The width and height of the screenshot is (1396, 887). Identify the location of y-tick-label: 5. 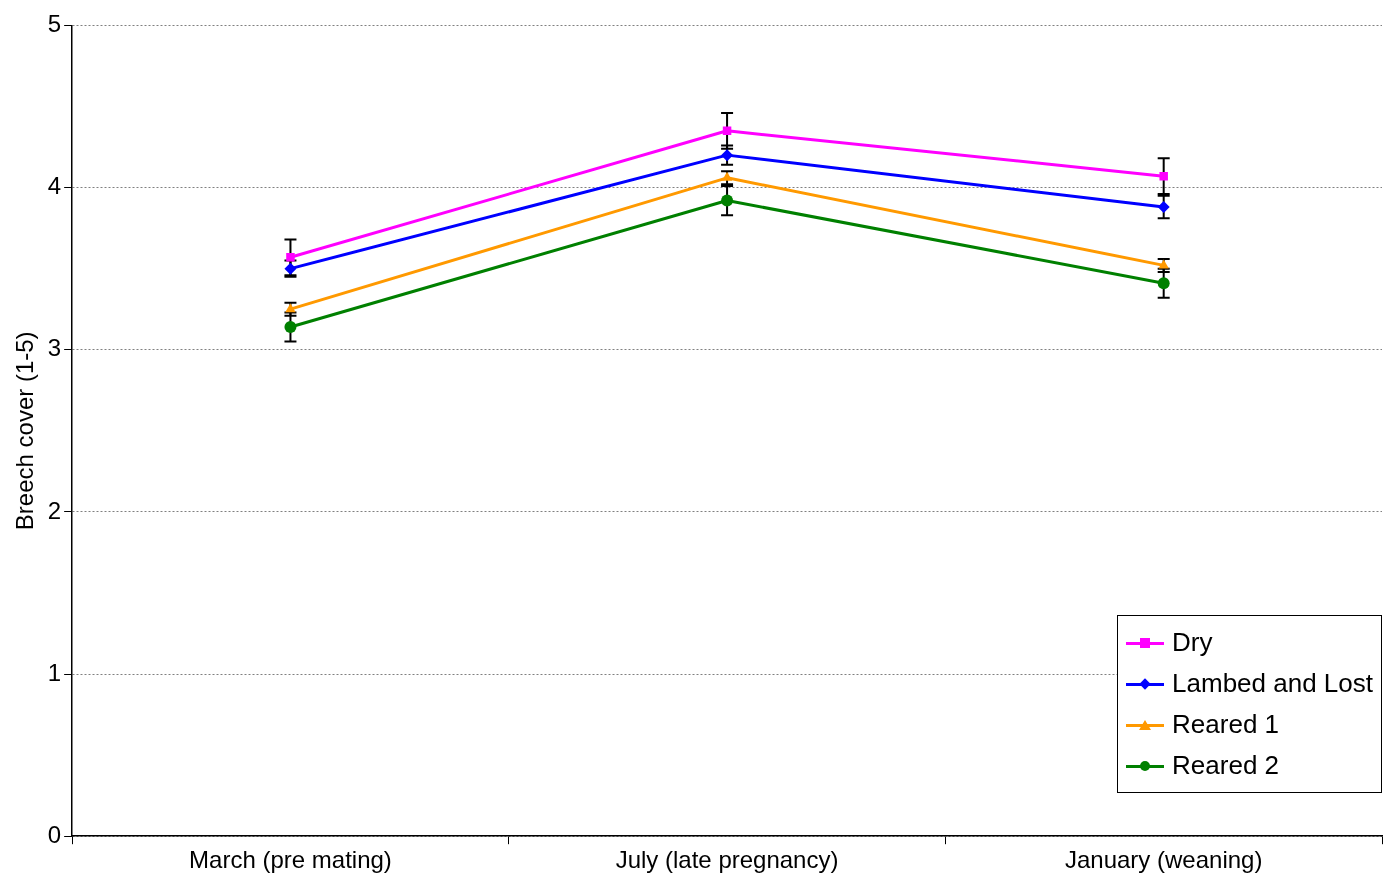
(54, 24).